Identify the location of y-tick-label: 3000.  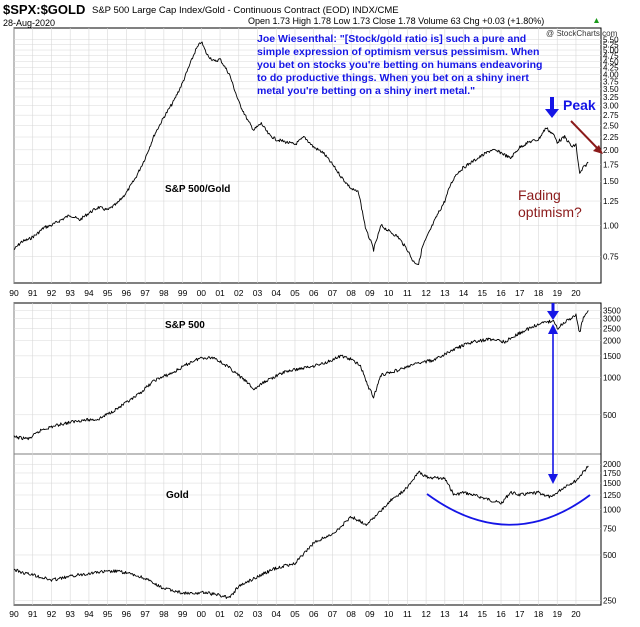
(612, 319).